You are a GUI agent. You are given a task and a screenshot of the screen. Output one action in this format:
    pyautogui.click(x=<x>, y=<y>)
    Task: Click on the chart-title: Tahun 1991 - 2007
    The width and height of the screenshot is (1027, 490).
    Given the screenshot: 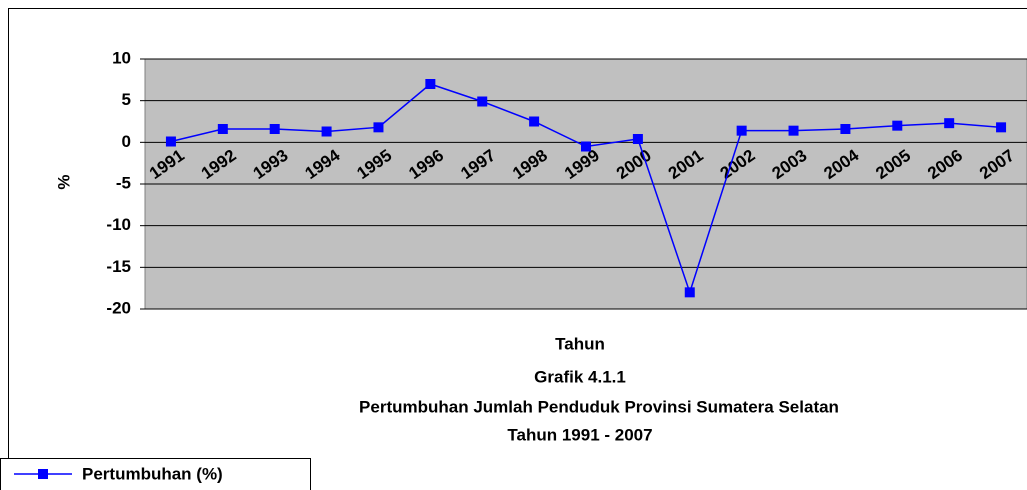 What is the action you would take?
    pyautogui.click(x=579, y=434)
    